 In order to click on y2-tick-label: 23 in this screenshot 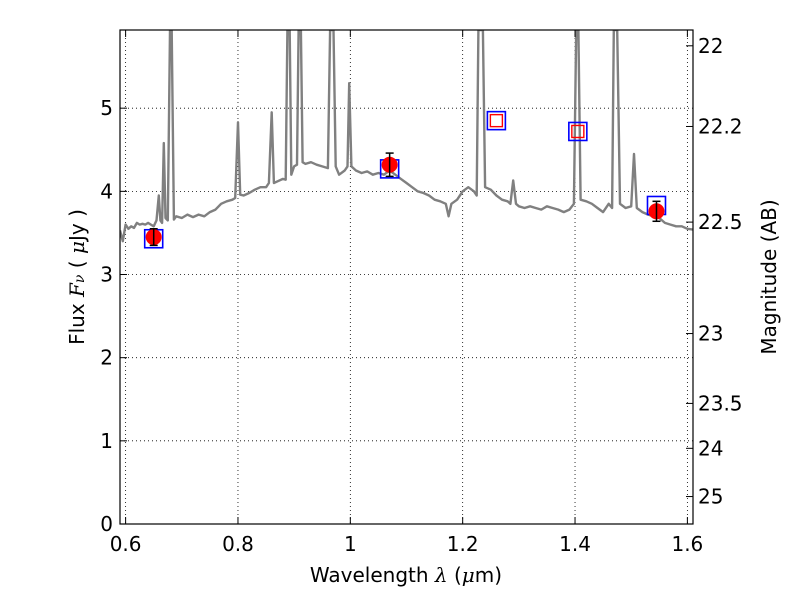, I will do `click(710, 334)`.